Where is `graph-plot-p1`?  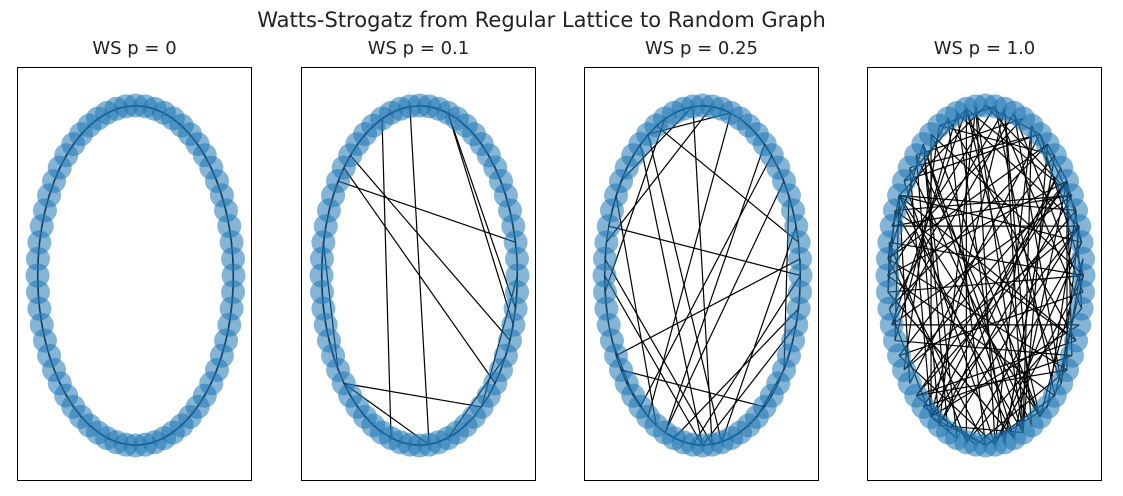 graph-plot-p1 is located at coordinates (985, 275).